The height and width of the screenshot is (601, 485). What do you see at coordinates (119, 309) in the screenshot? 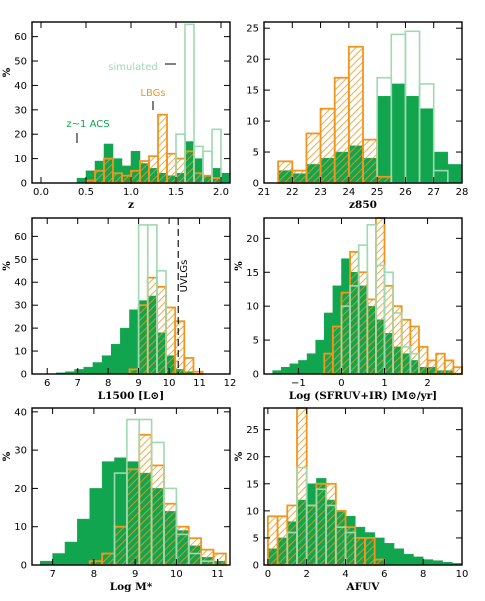
I see `panel-l1500: 6 7 8 9 10 11 12 0 10 20 30 40 50 60 L1500 [L⊙]% UVLGs` at bounding box center [119, 309].